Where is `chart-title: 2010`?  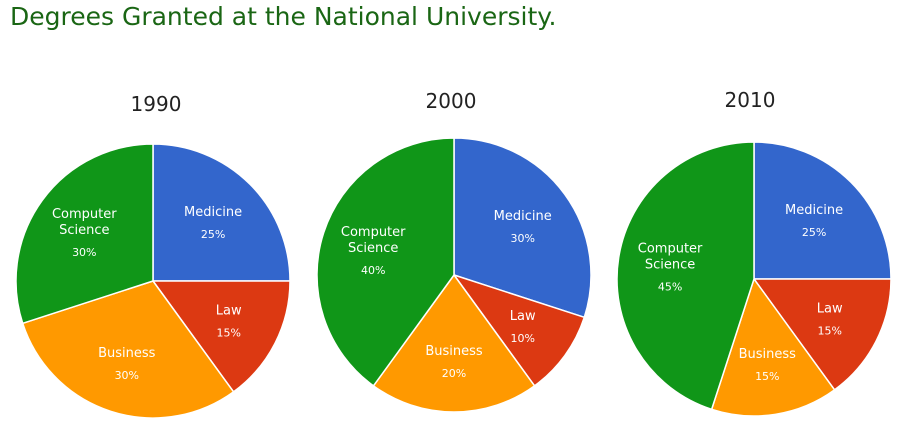
chart-title: 2010 is located at coordinates (750, 100).